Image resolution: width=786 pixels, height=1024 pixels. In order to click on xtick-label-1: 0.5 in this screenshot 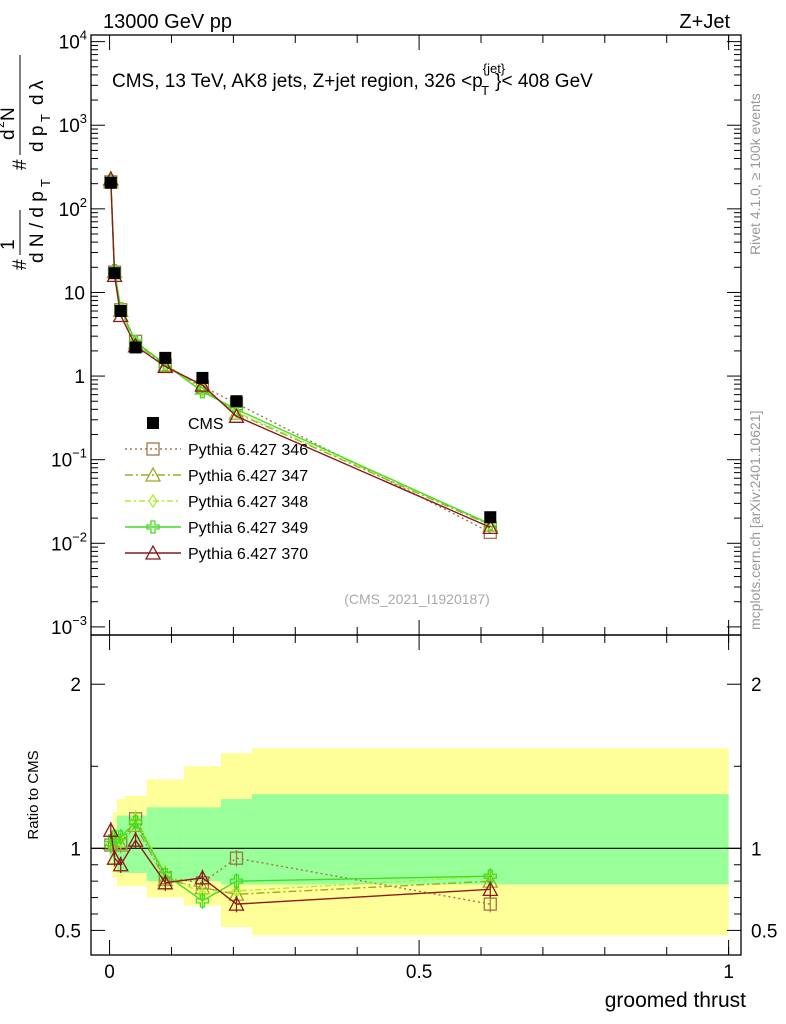, I will do `click(419, 972)`.